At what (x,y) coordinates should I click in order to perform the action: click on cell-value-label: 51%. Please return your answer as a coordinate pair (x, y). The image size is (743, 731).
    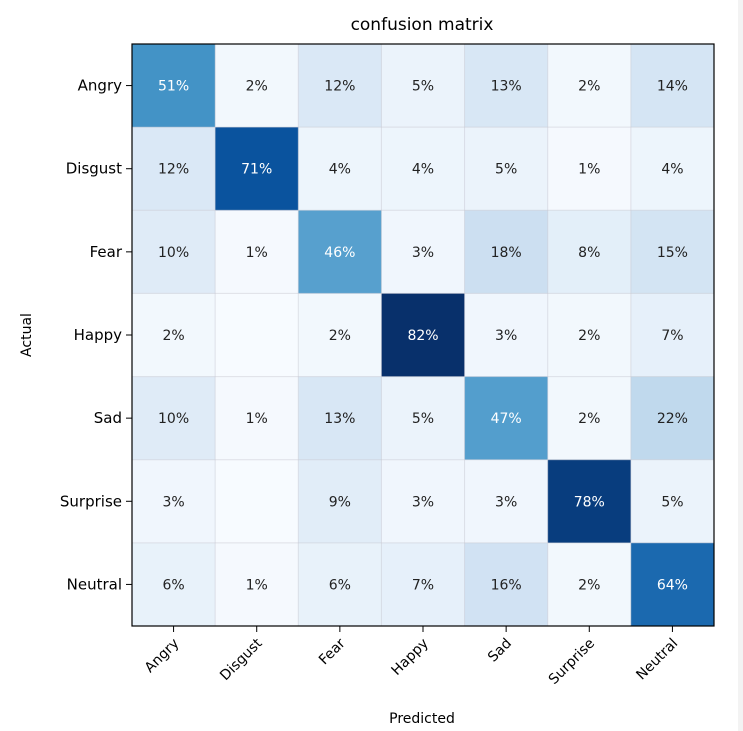
    Looking at the image, I should click on (173, 87).